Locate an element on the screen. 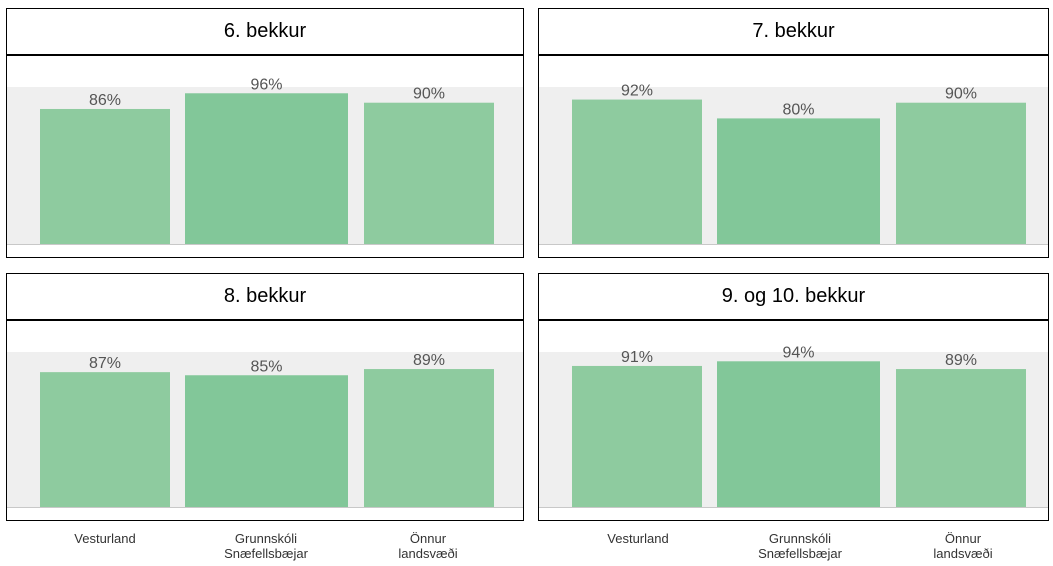 The image size is (1053, 566). data-label: 85% is located at coordinates (266, 366).